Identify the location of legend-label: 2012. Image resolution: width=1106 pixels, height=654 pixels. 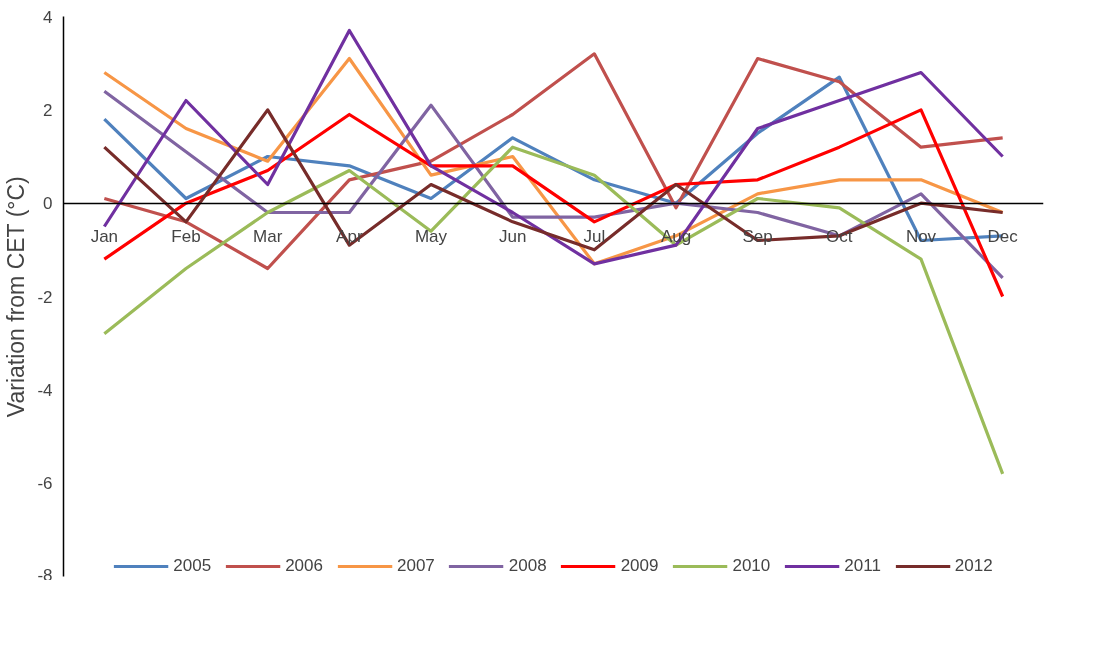
(973, 566).